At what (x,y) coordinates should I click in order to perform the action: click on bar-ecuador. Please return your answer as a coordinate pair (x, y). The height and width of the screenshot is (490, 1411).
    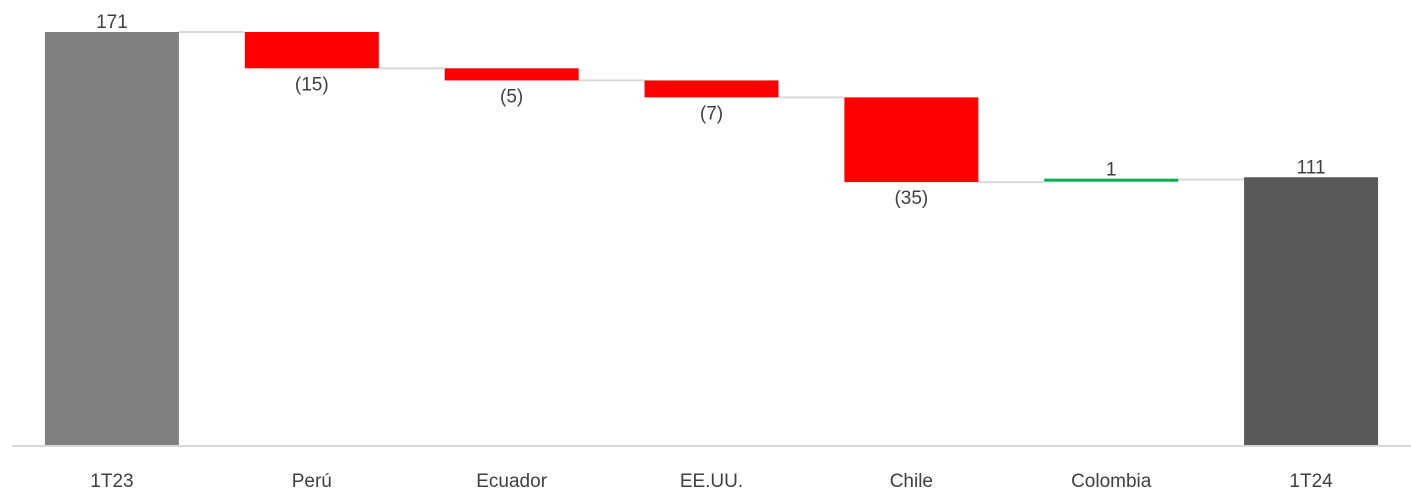
    Looking at the image, I should click on (511, 74).